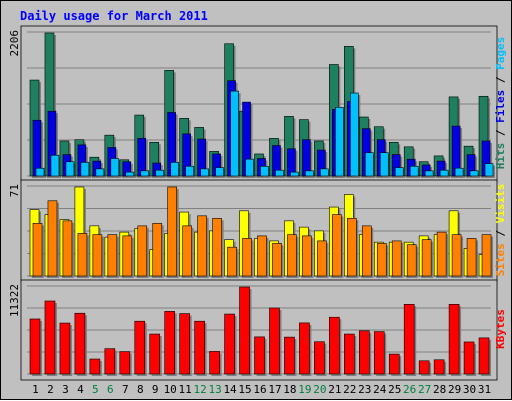  What do you see at coordinates (349, 389) in the screenshot?
I see `x-tick-label: 22` at bounding box center [349, 389].